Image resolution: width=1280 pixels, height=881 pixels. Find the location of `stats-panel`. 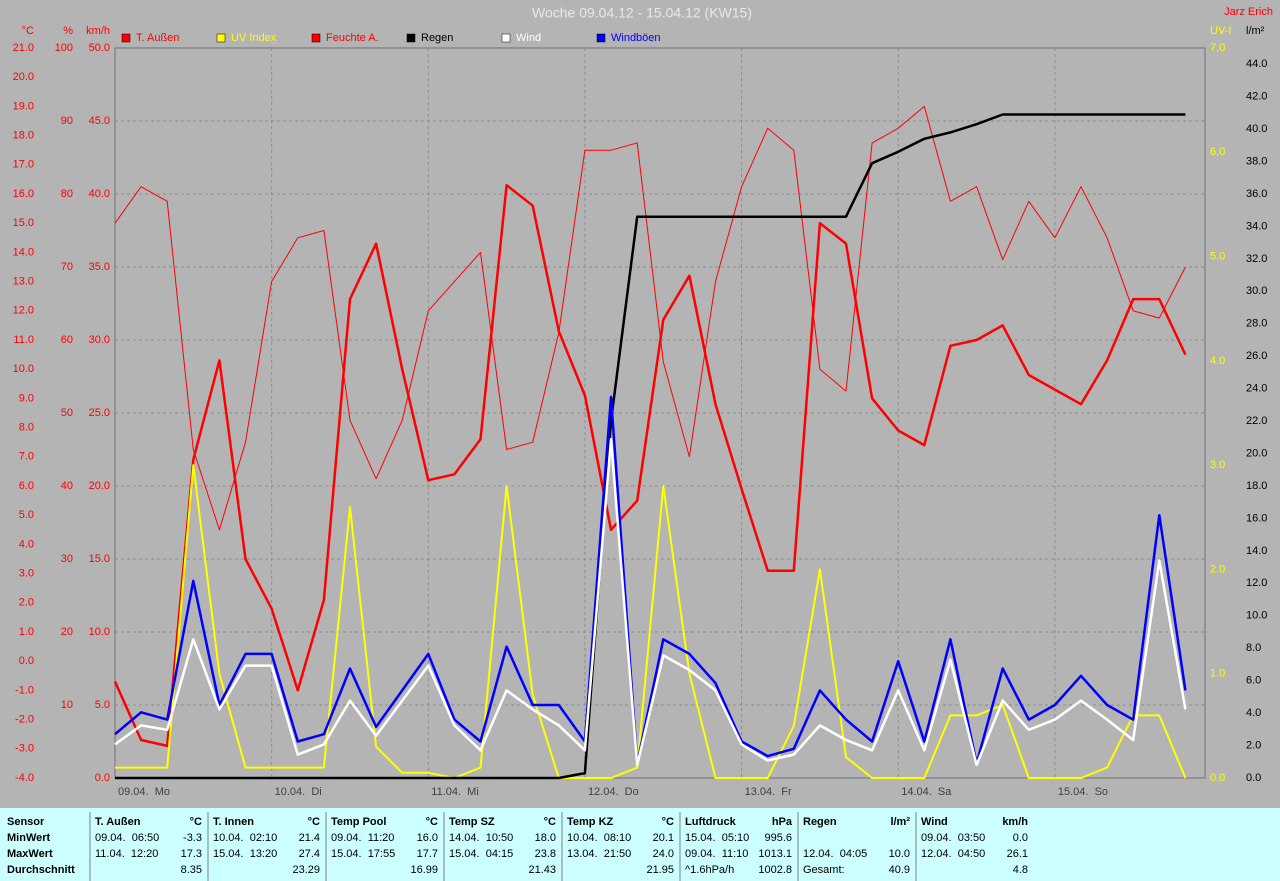

stats-panel is located at coordinates (640, 844).